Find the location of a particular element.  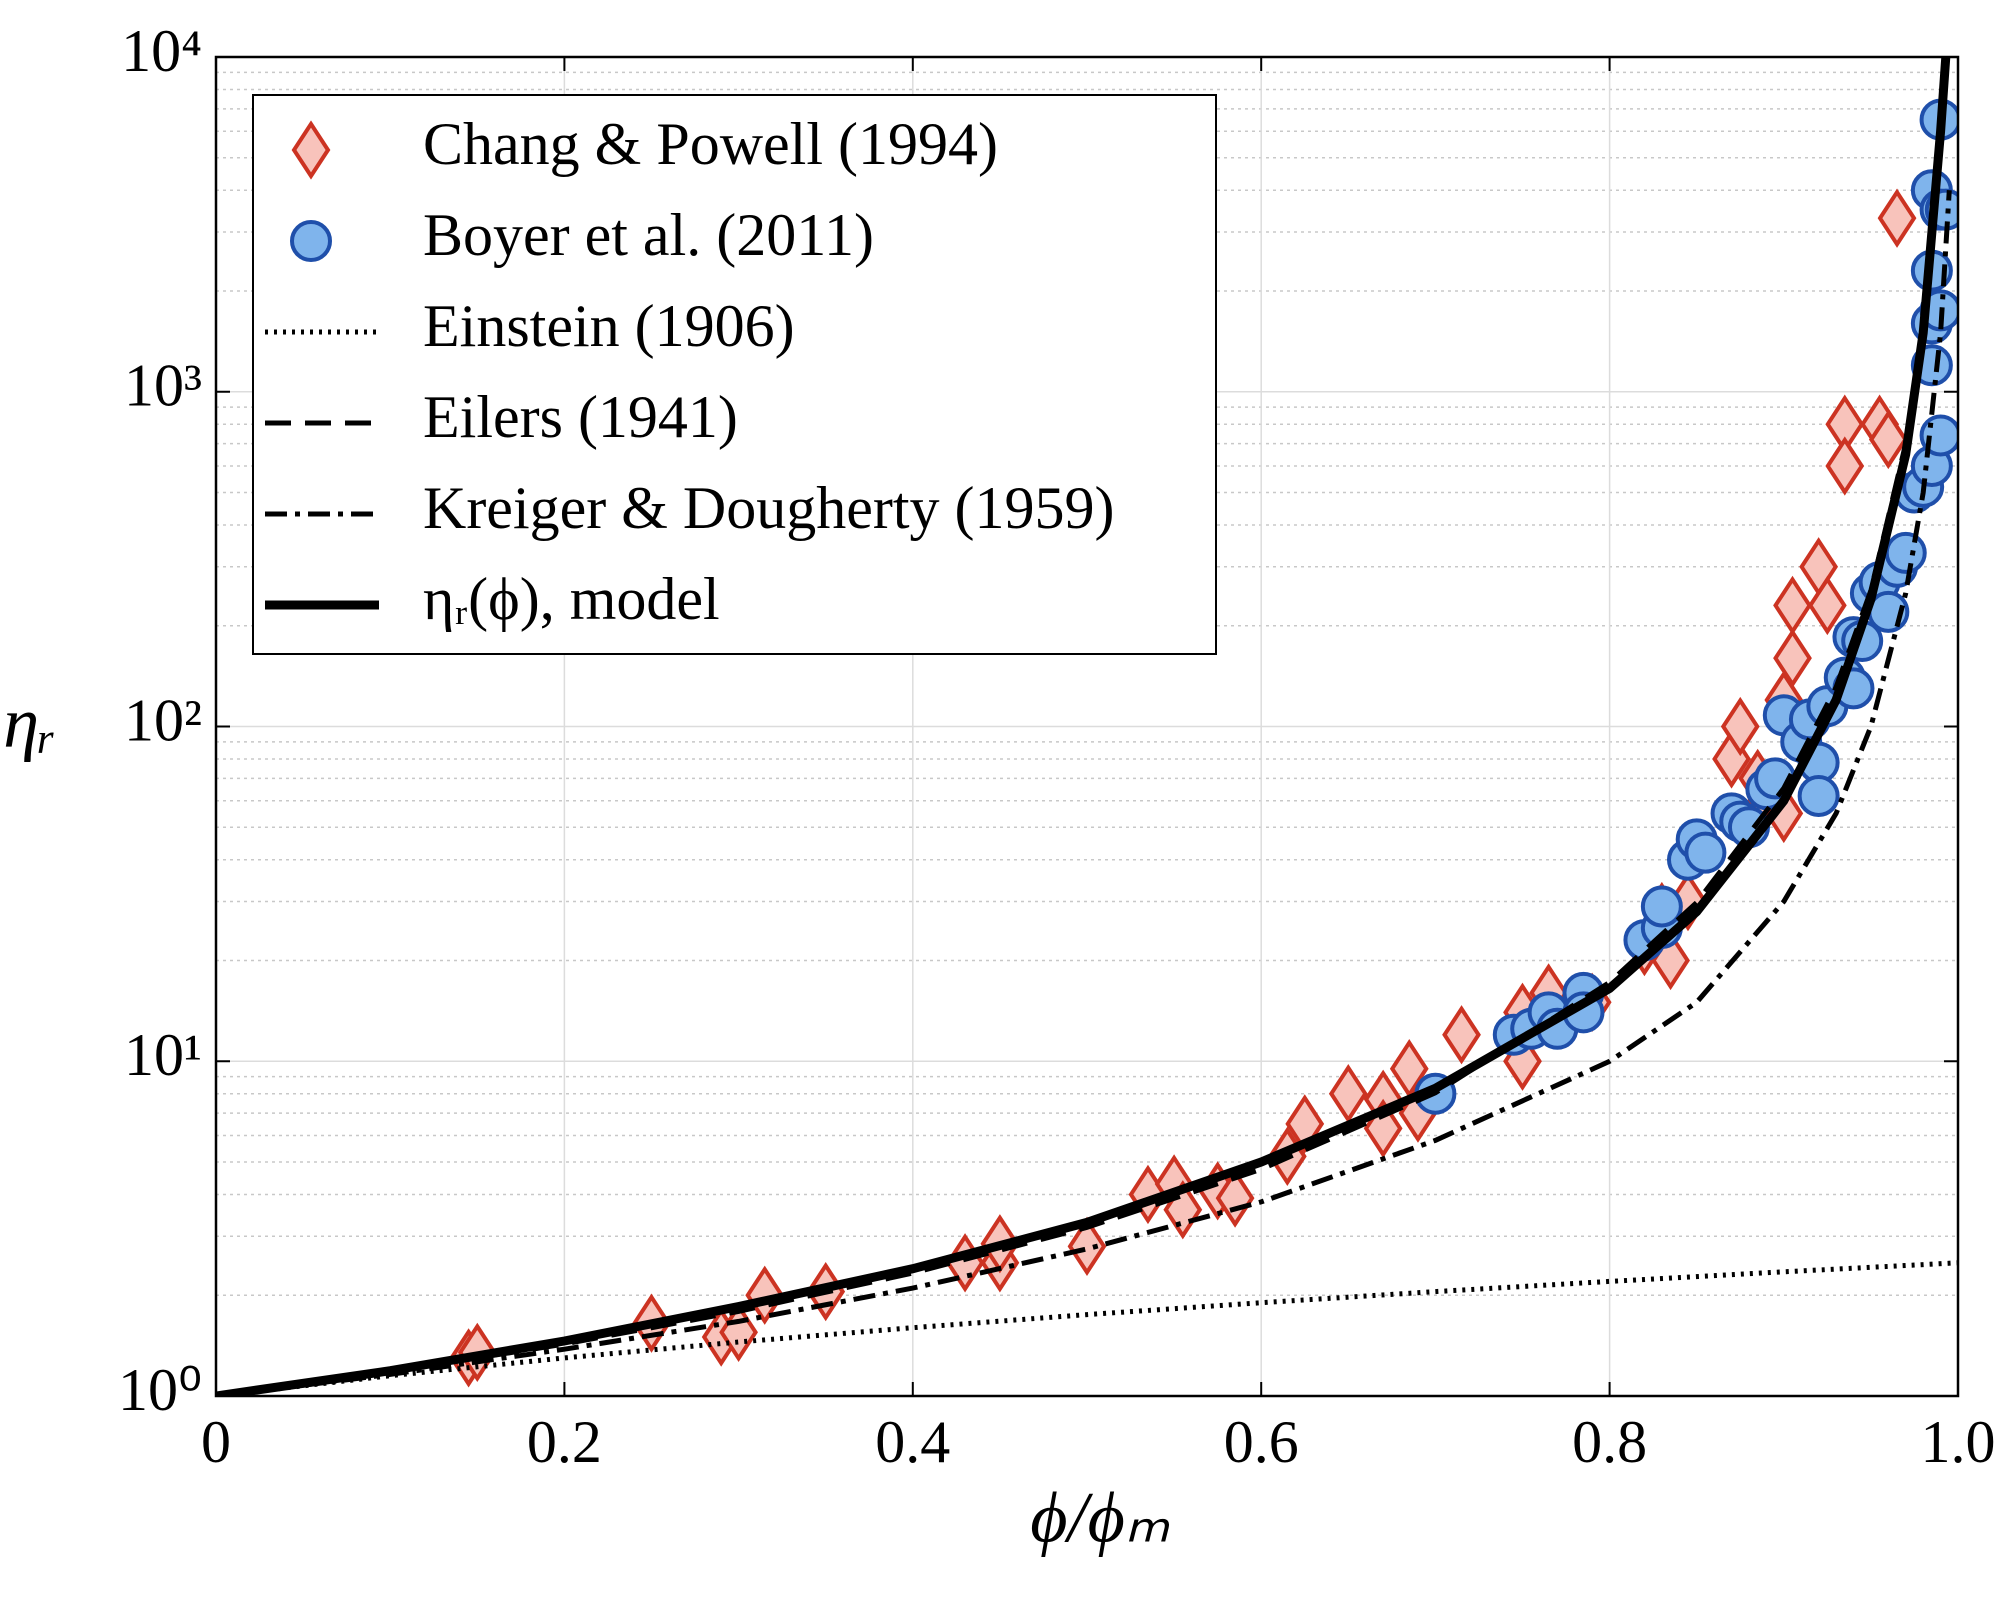

curve is located at coordinates (1087, 1328).